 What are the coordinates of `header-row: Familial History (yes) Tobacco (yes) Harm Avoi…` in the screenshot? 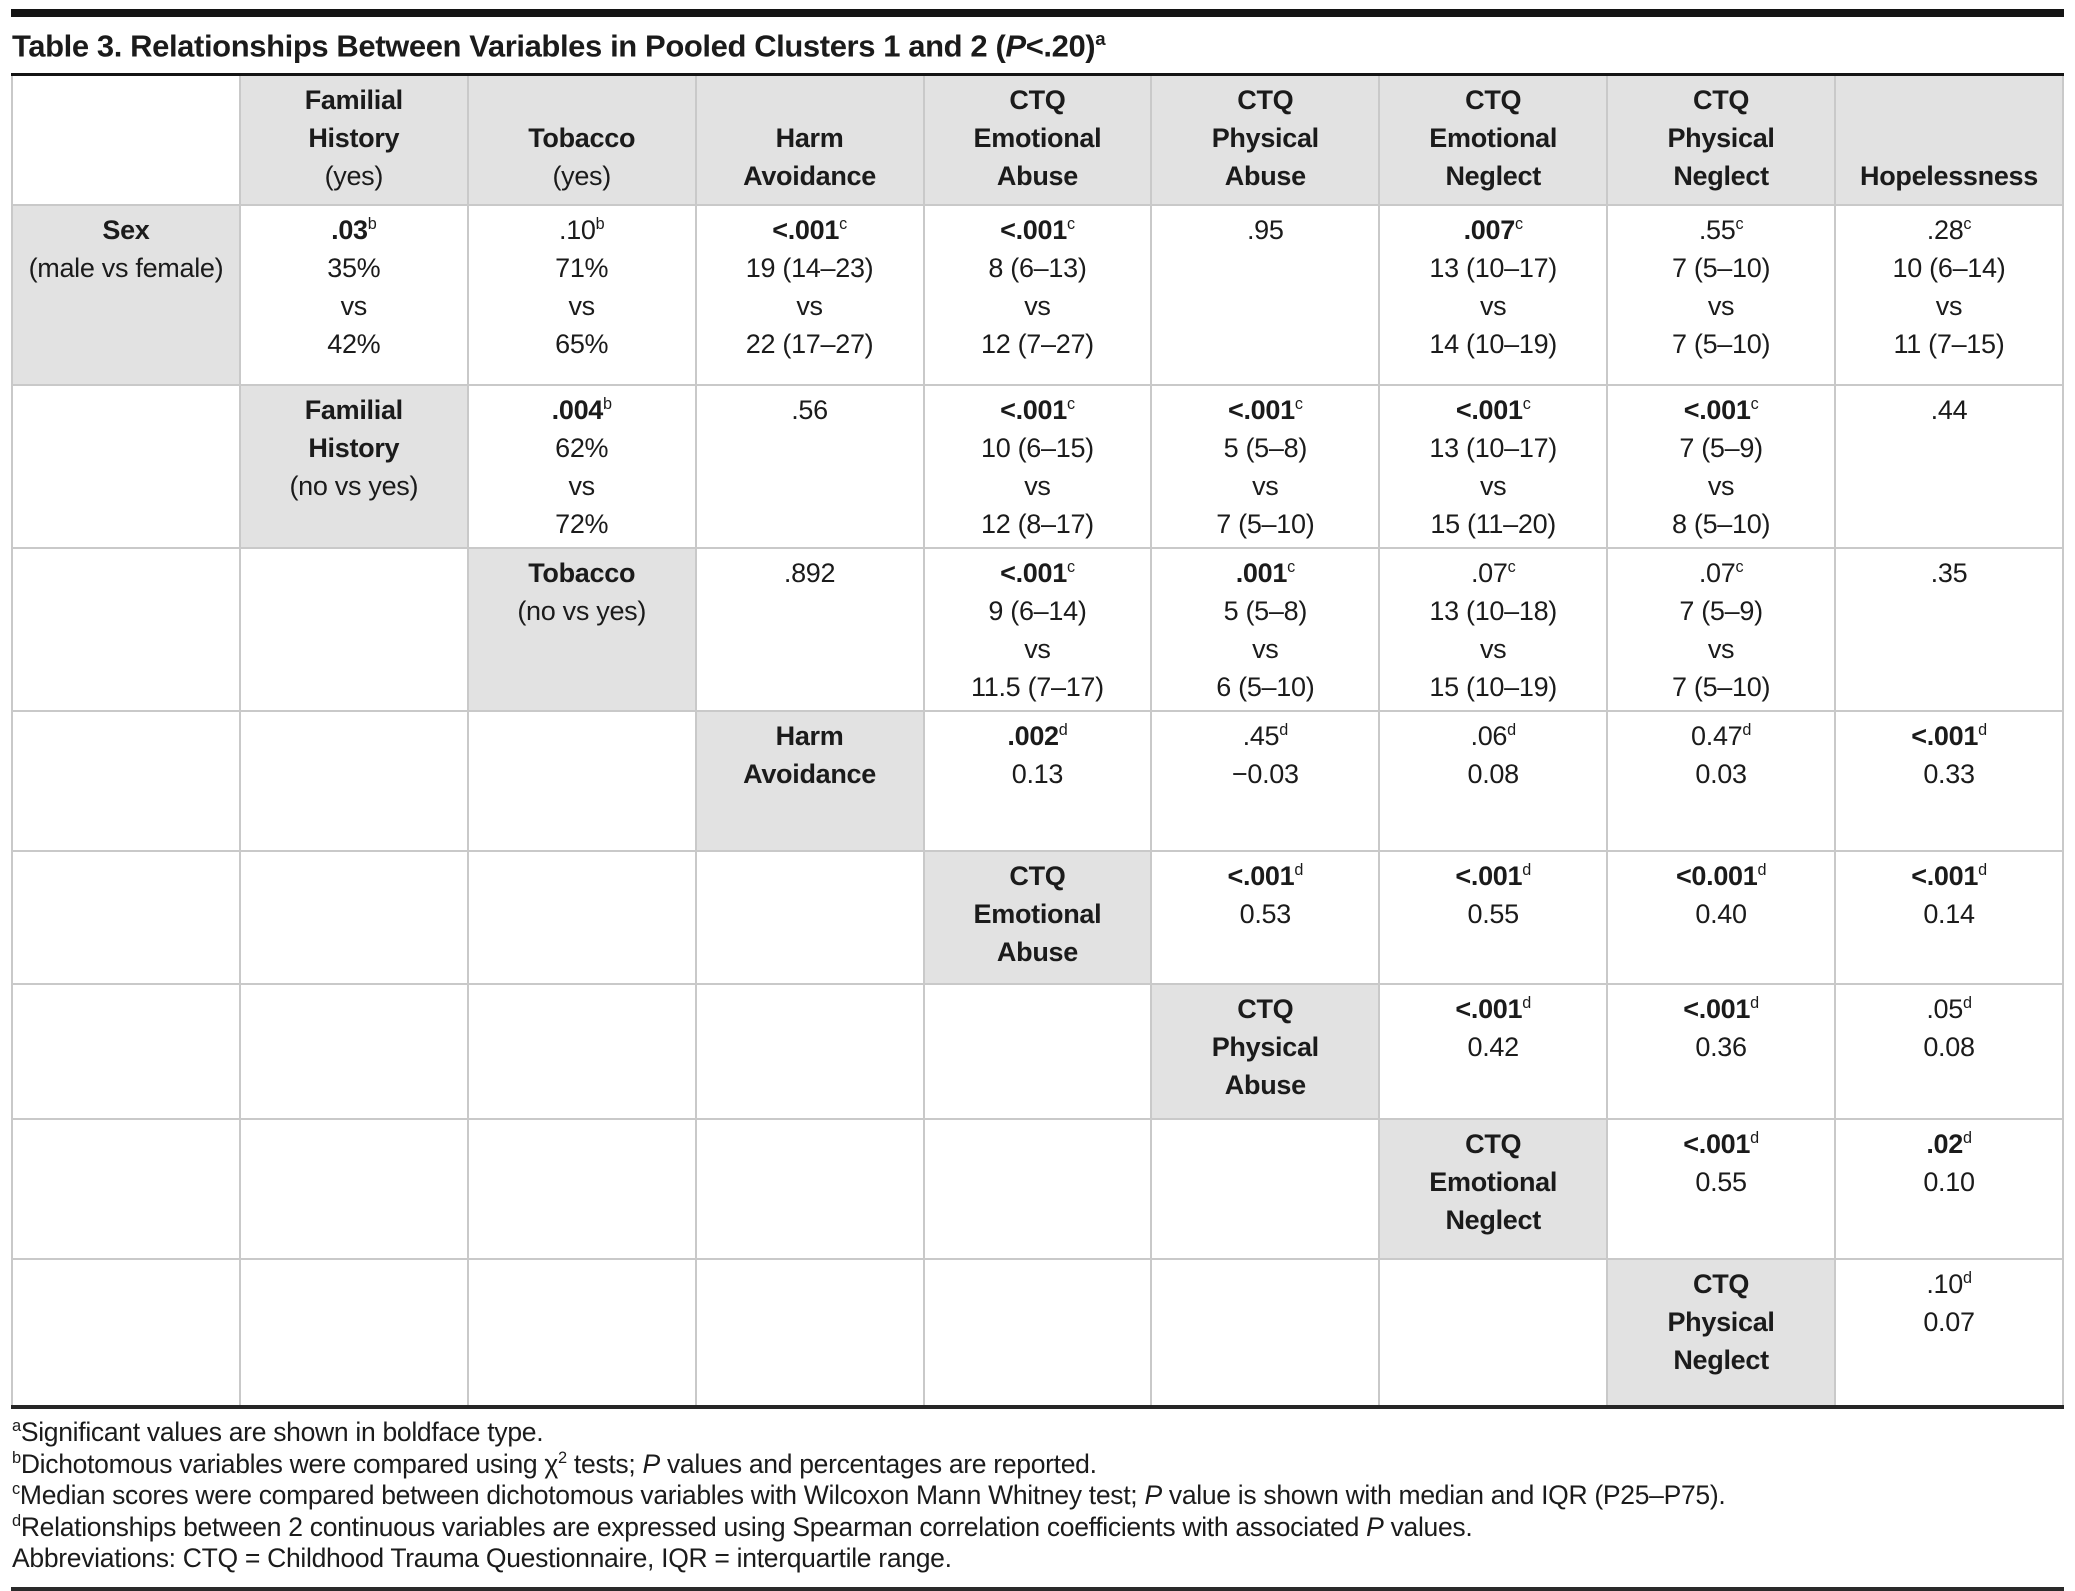 It's located at (1037, 140).